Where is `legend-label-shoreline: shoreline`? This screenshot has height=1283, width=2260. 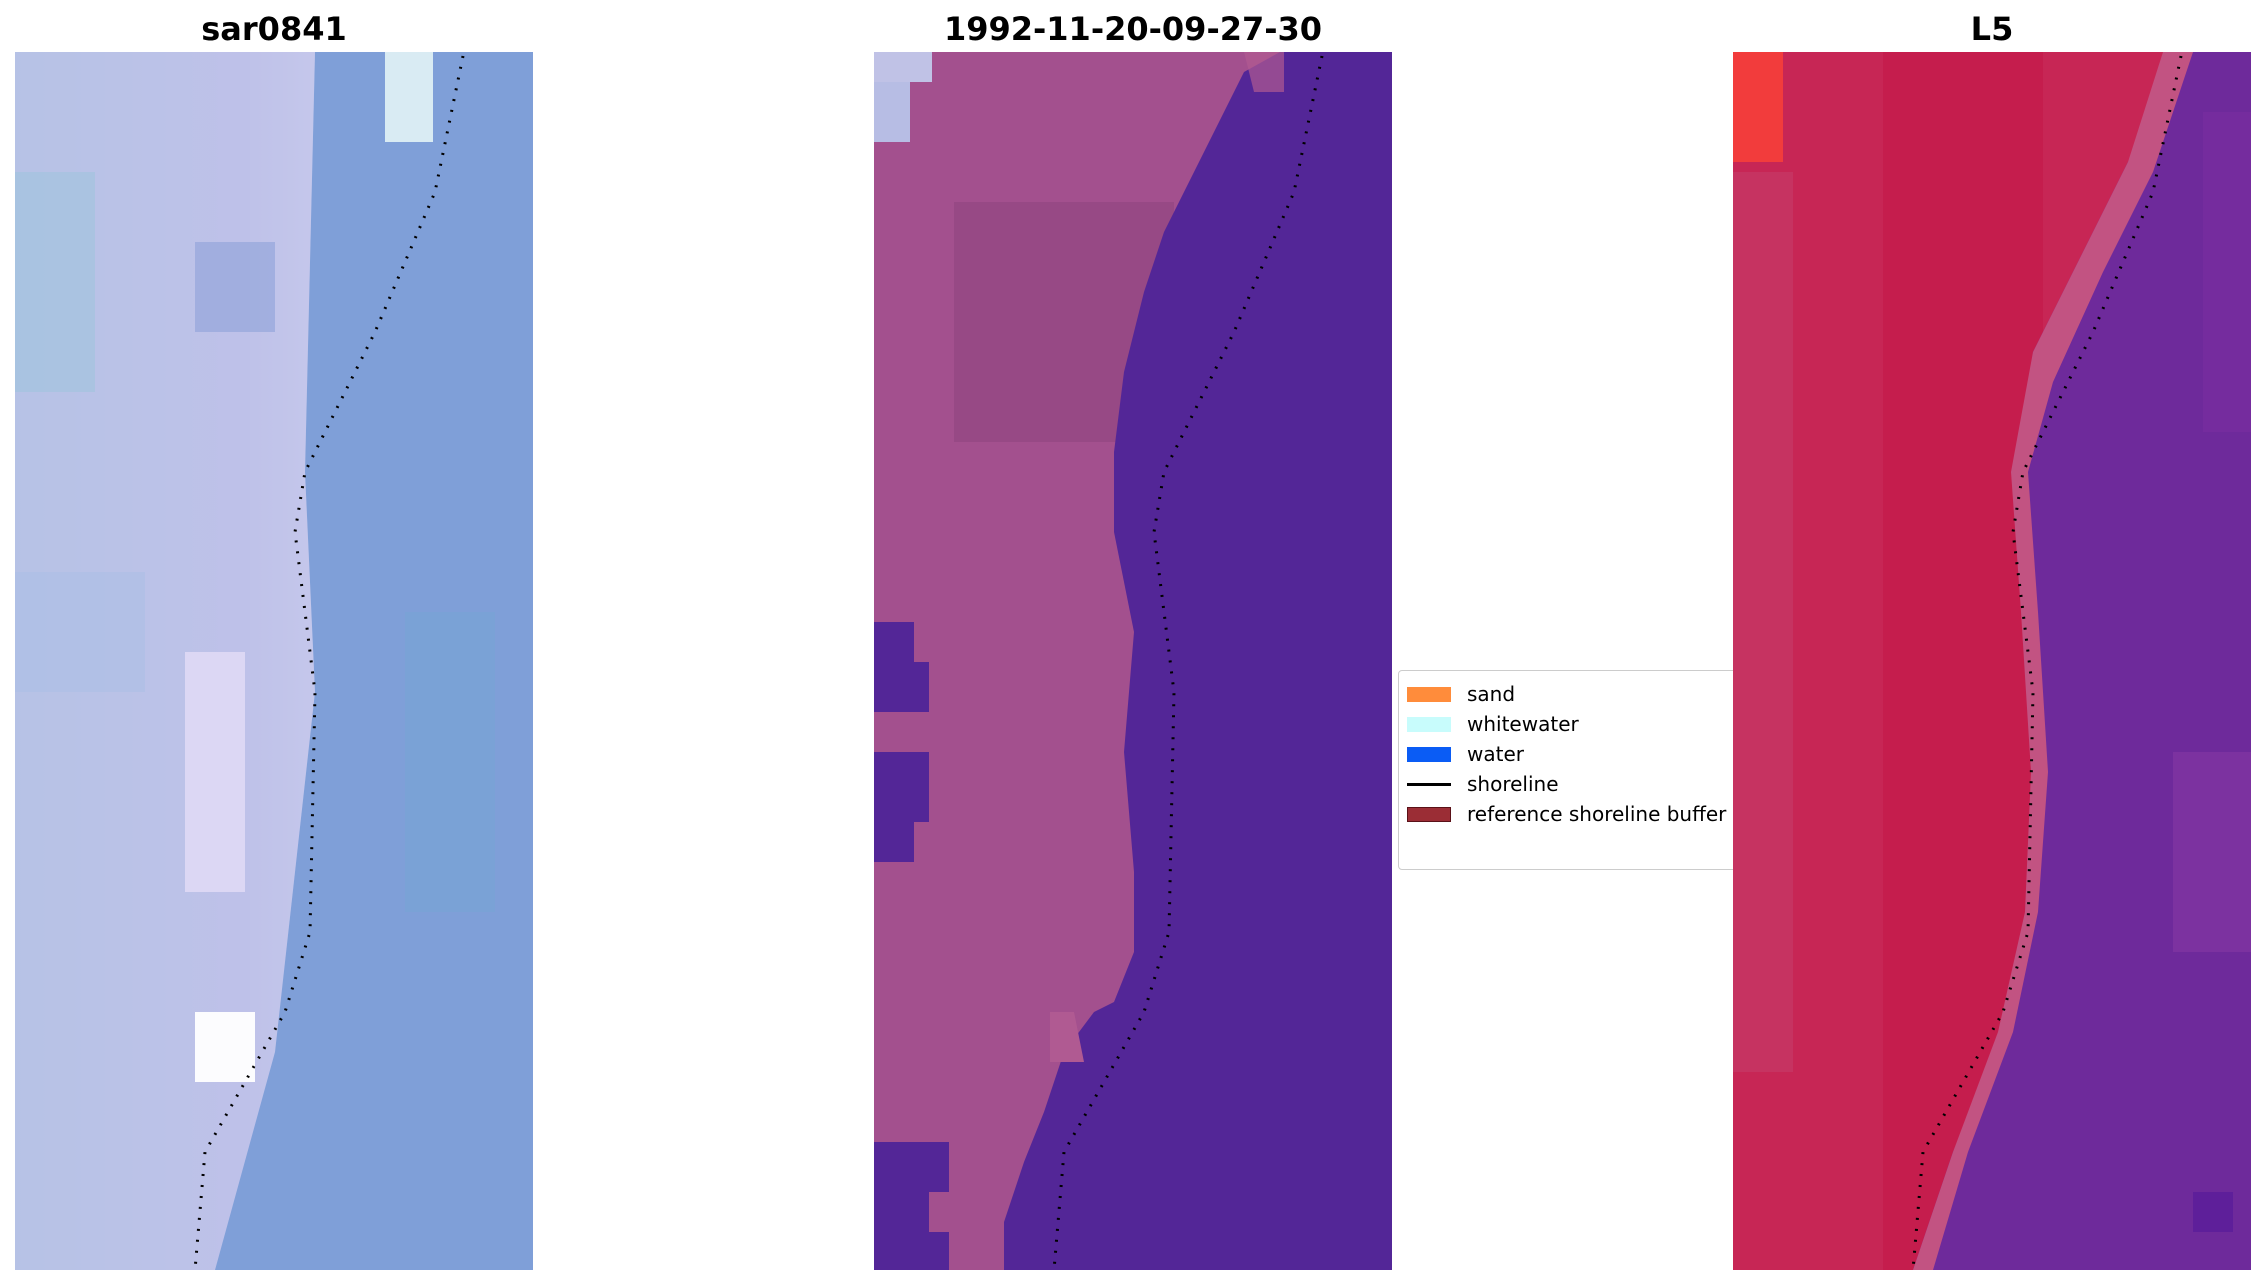 legend-label-shoreline: shoreline is located at coordinates (1513, 784).